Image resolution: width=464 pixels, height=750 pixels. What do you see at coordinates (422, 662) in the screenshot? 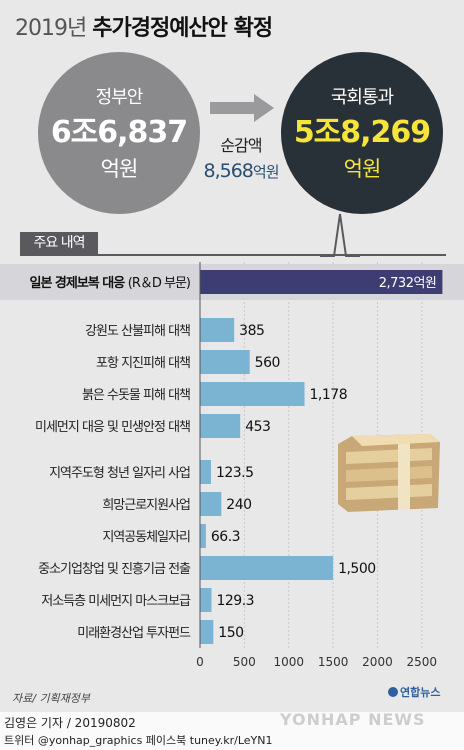
I see `x-tick-label: 2500` at bounding box center [422, 662].